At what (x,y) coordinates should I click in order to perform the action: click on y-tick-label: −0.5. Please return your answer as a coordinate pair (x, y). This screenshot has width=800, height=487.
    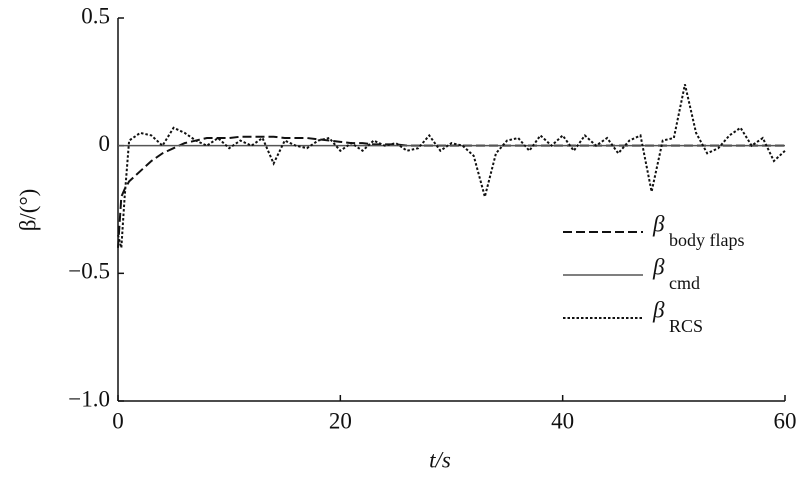
    Looking at the image, I should click on (89, 271).